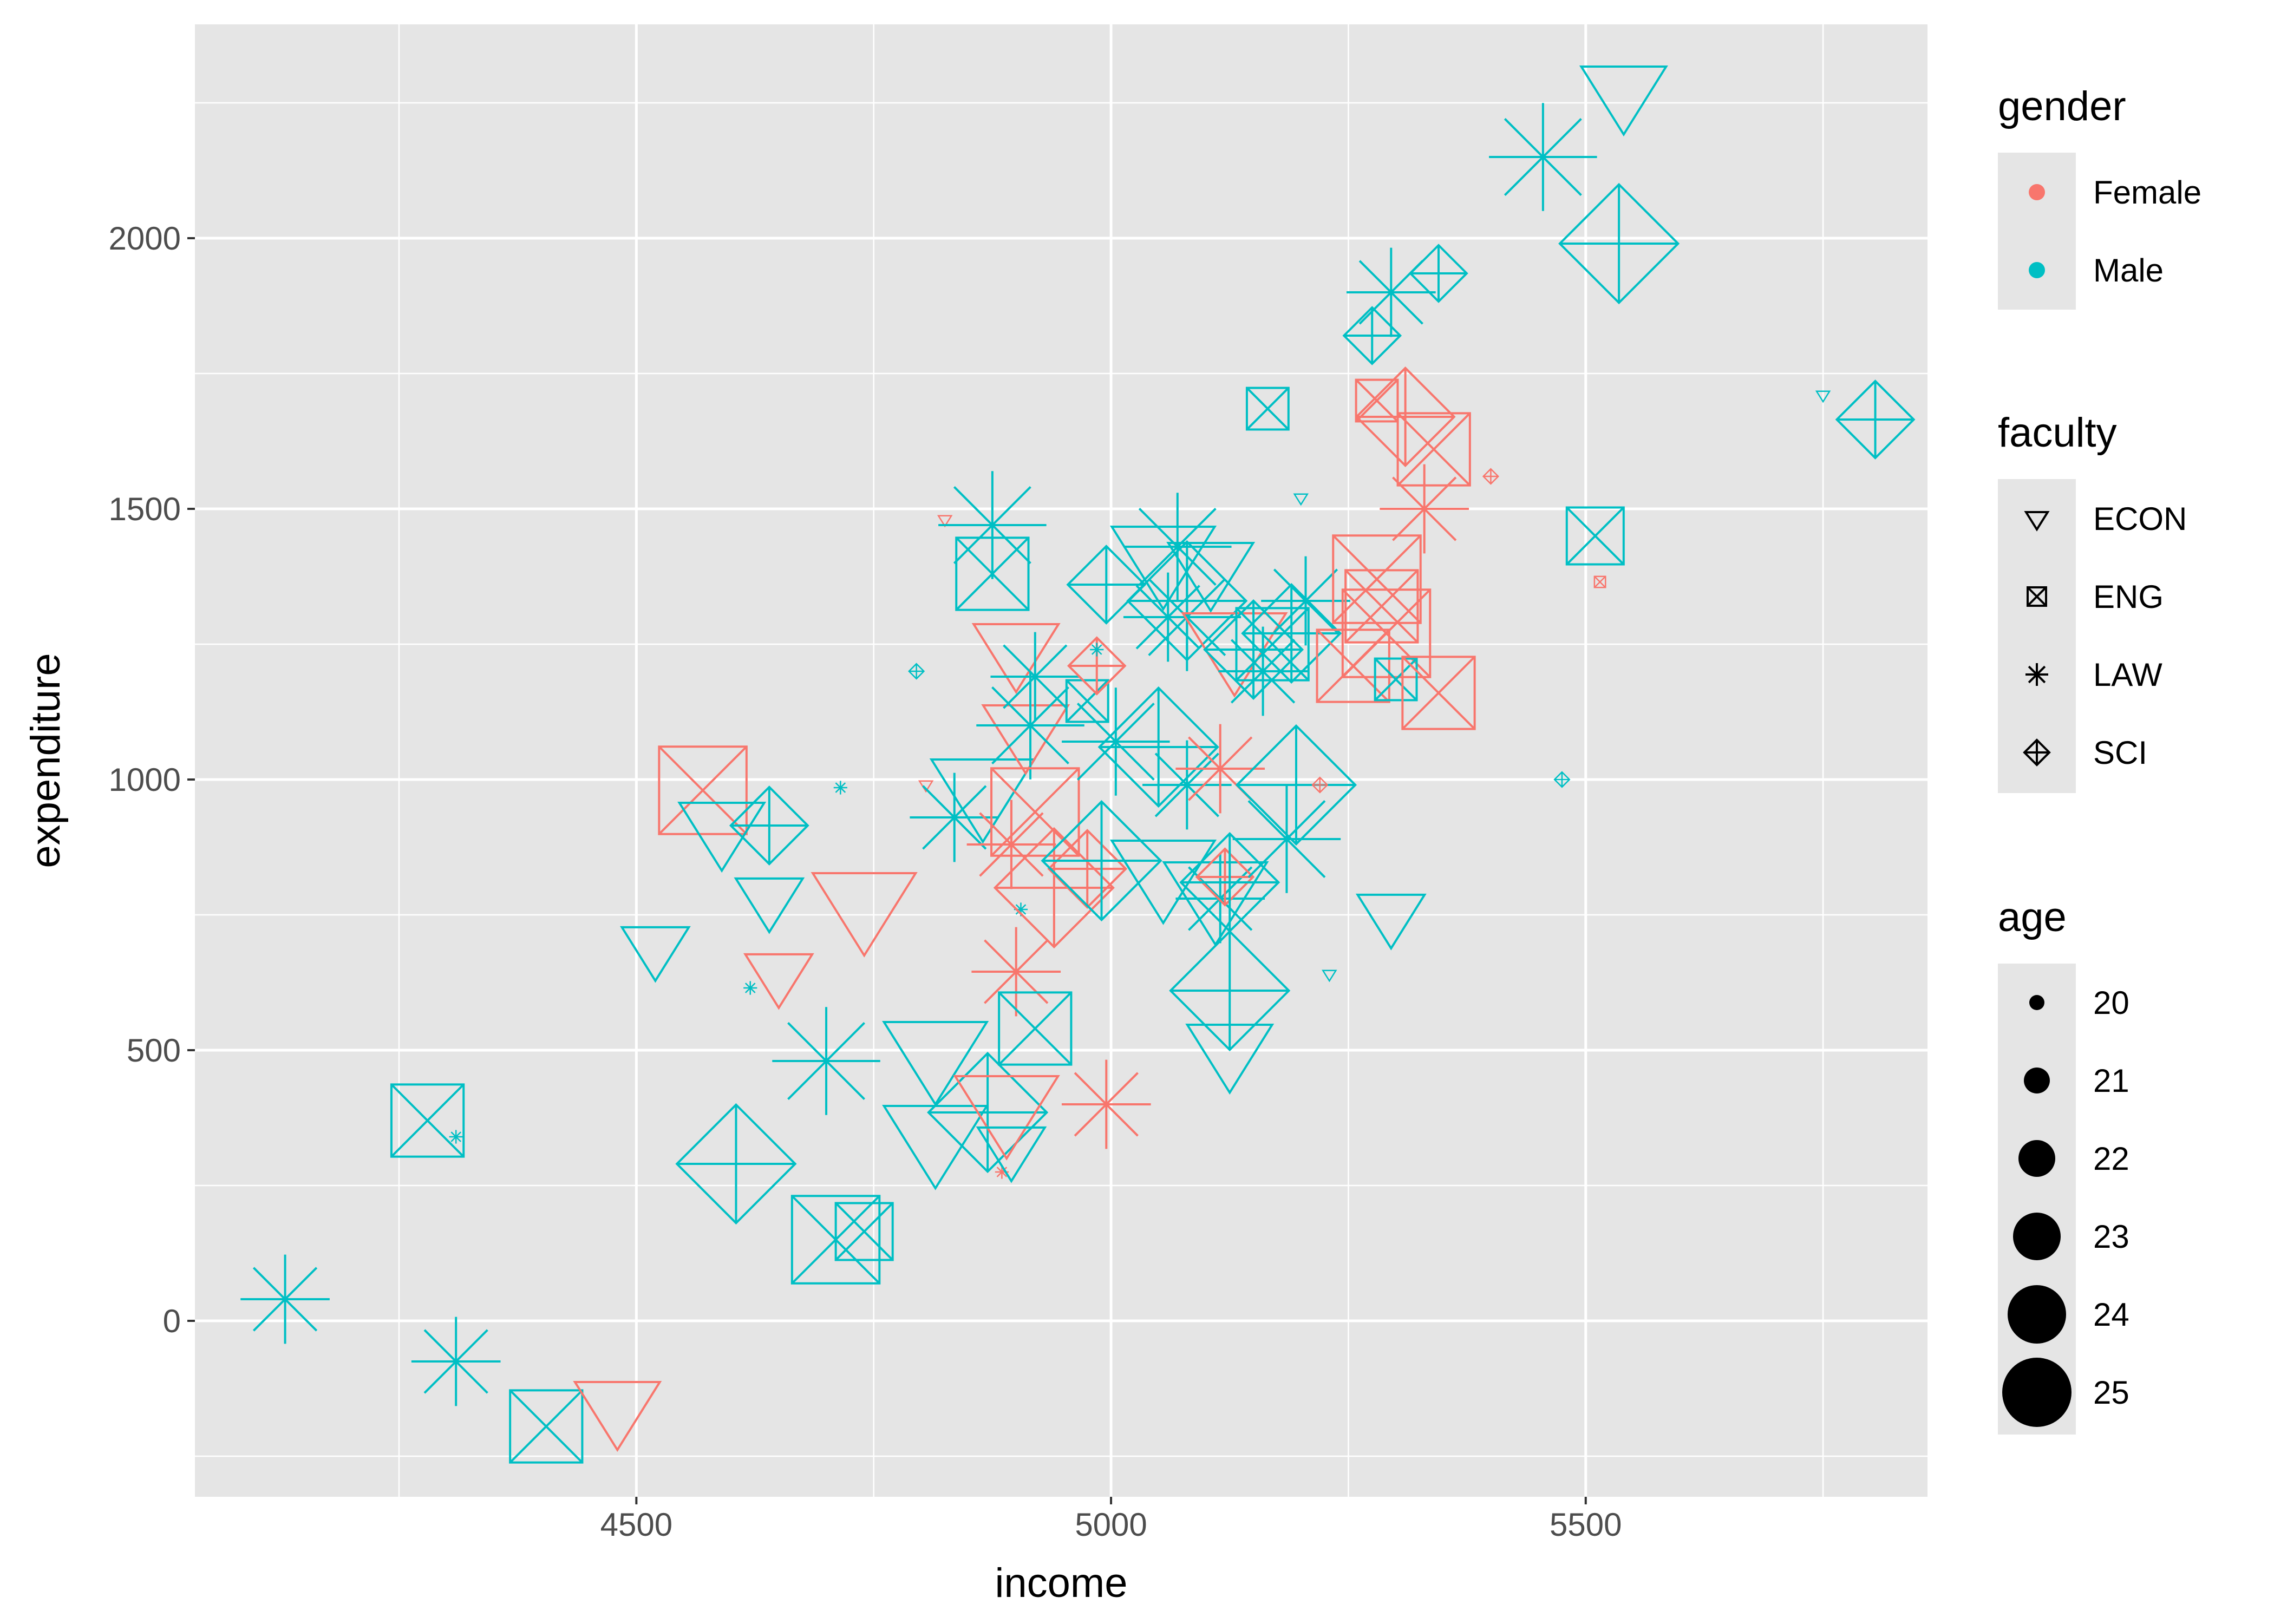  Describe the element at coordinates (2128, 597) in the screenshot. I see `legend-label-eng: ENG` at that location.